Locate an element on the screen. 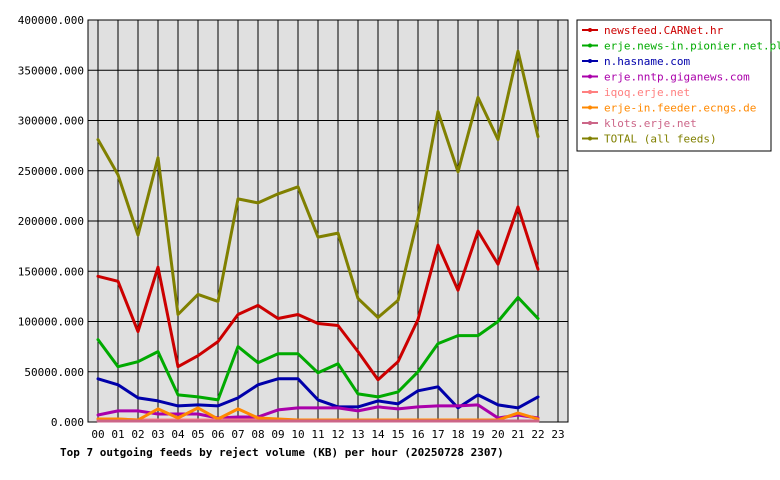  x-tick-label: 05 is located at coordinates (197, 434).